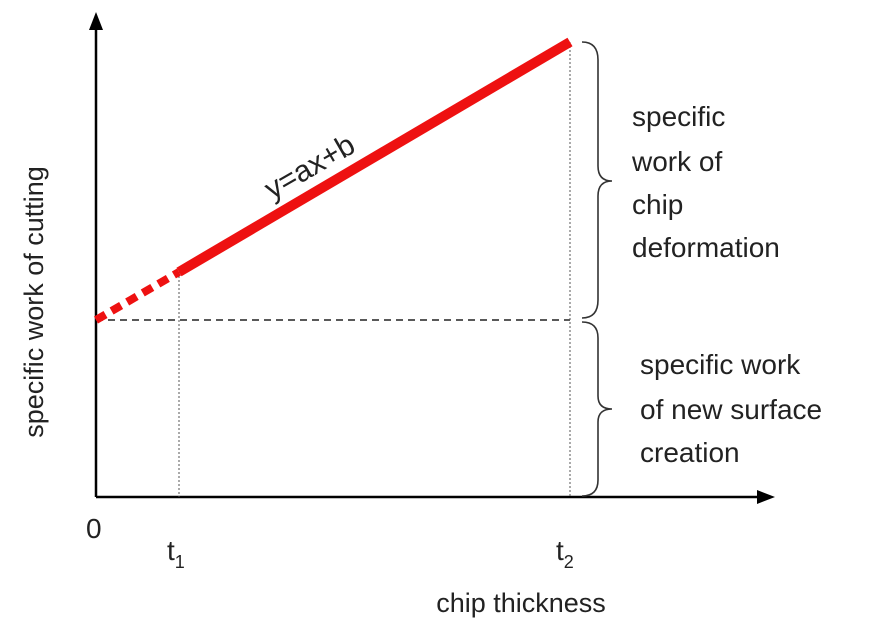 The height and width of the screenshot is (623, 880). Describe the element at coordinates (180, 562) in the screenshot. I see `t1-sub: 1` at that location.